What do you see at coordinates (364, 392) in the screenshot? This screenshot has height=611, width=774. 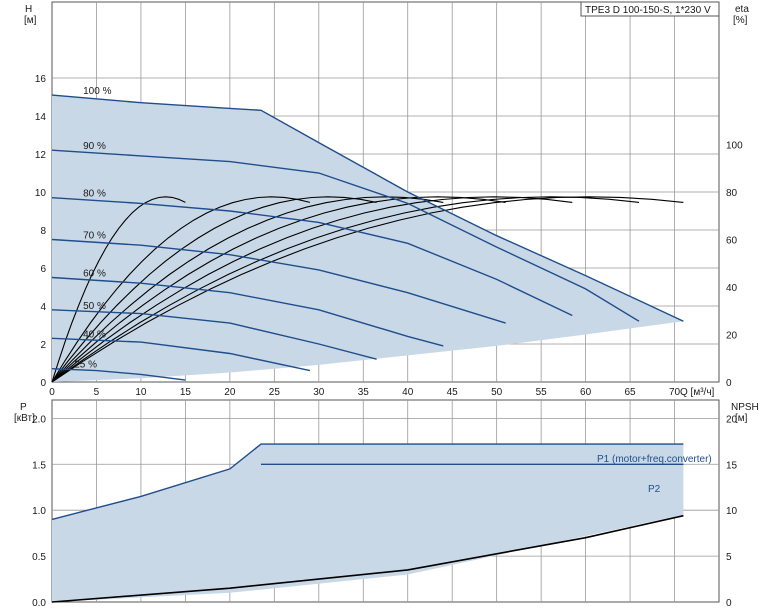 I see `x-tick-label: 35` at bounding box center [364, 392].